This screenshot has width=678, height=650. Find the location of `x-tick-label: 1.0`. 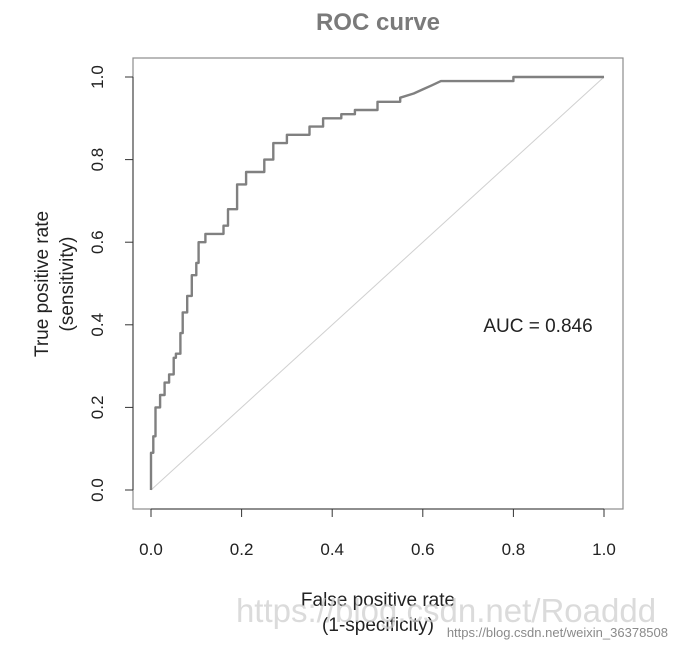

x-tick-label: 1.0 is located at coordinates (604, 549).